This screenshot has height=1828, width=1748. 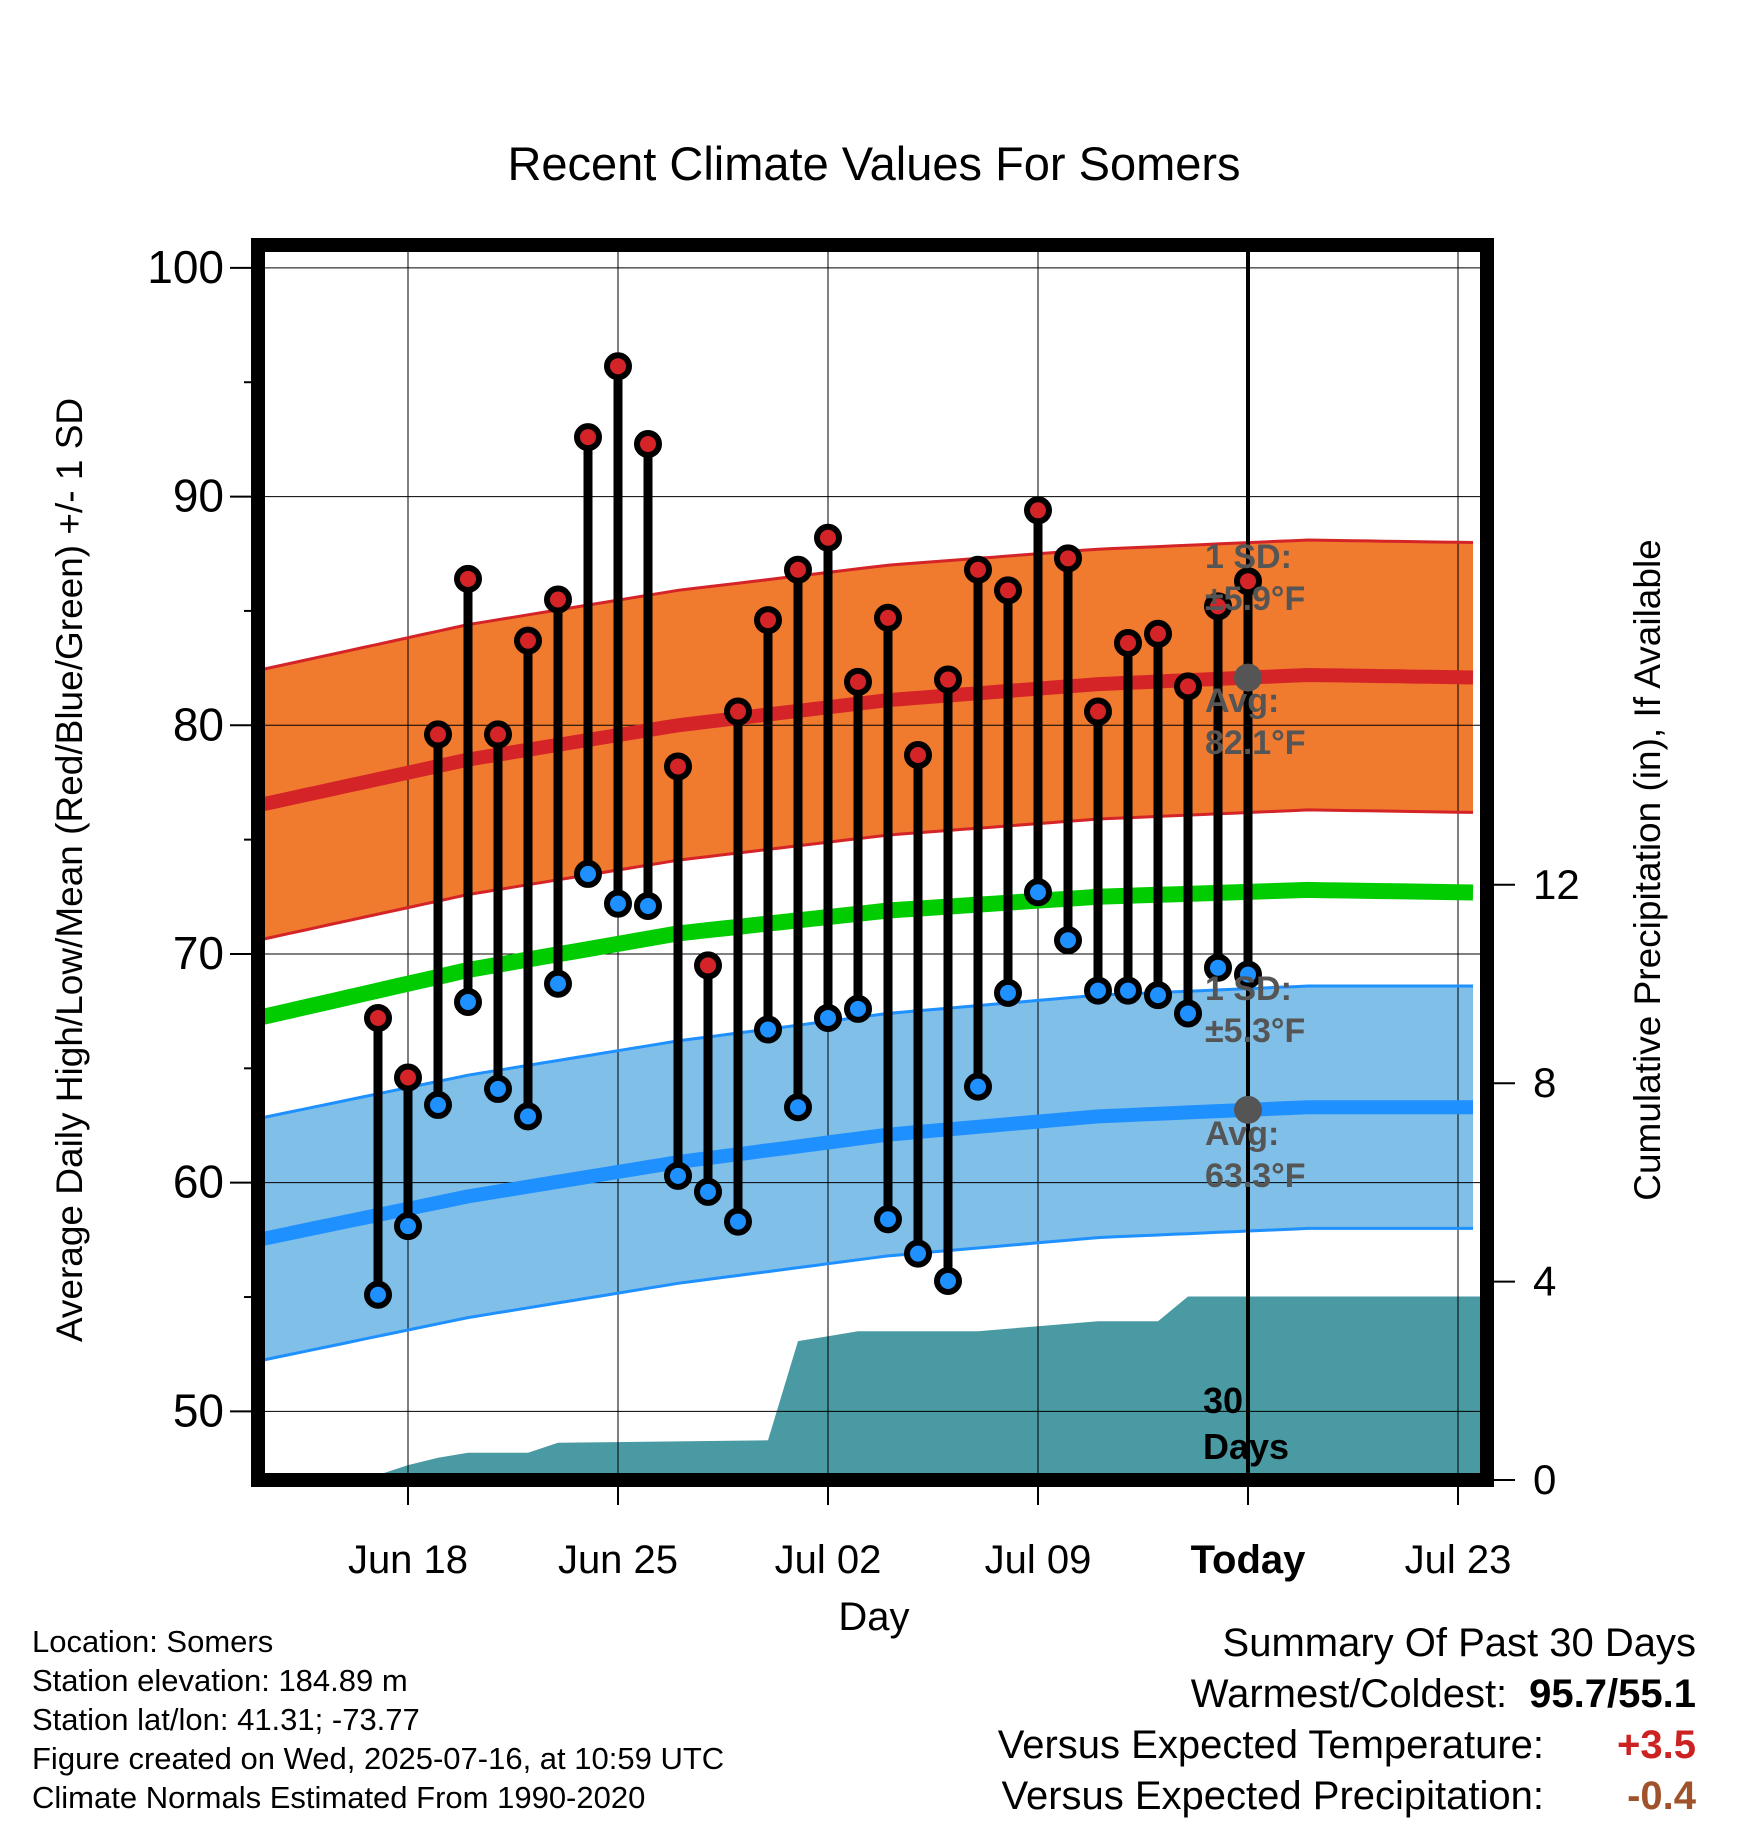 What do you see at coordinates (1248, 1109) in the screenshot?
I see `today-low-average-marker` at bounding box center [1248, 1109].